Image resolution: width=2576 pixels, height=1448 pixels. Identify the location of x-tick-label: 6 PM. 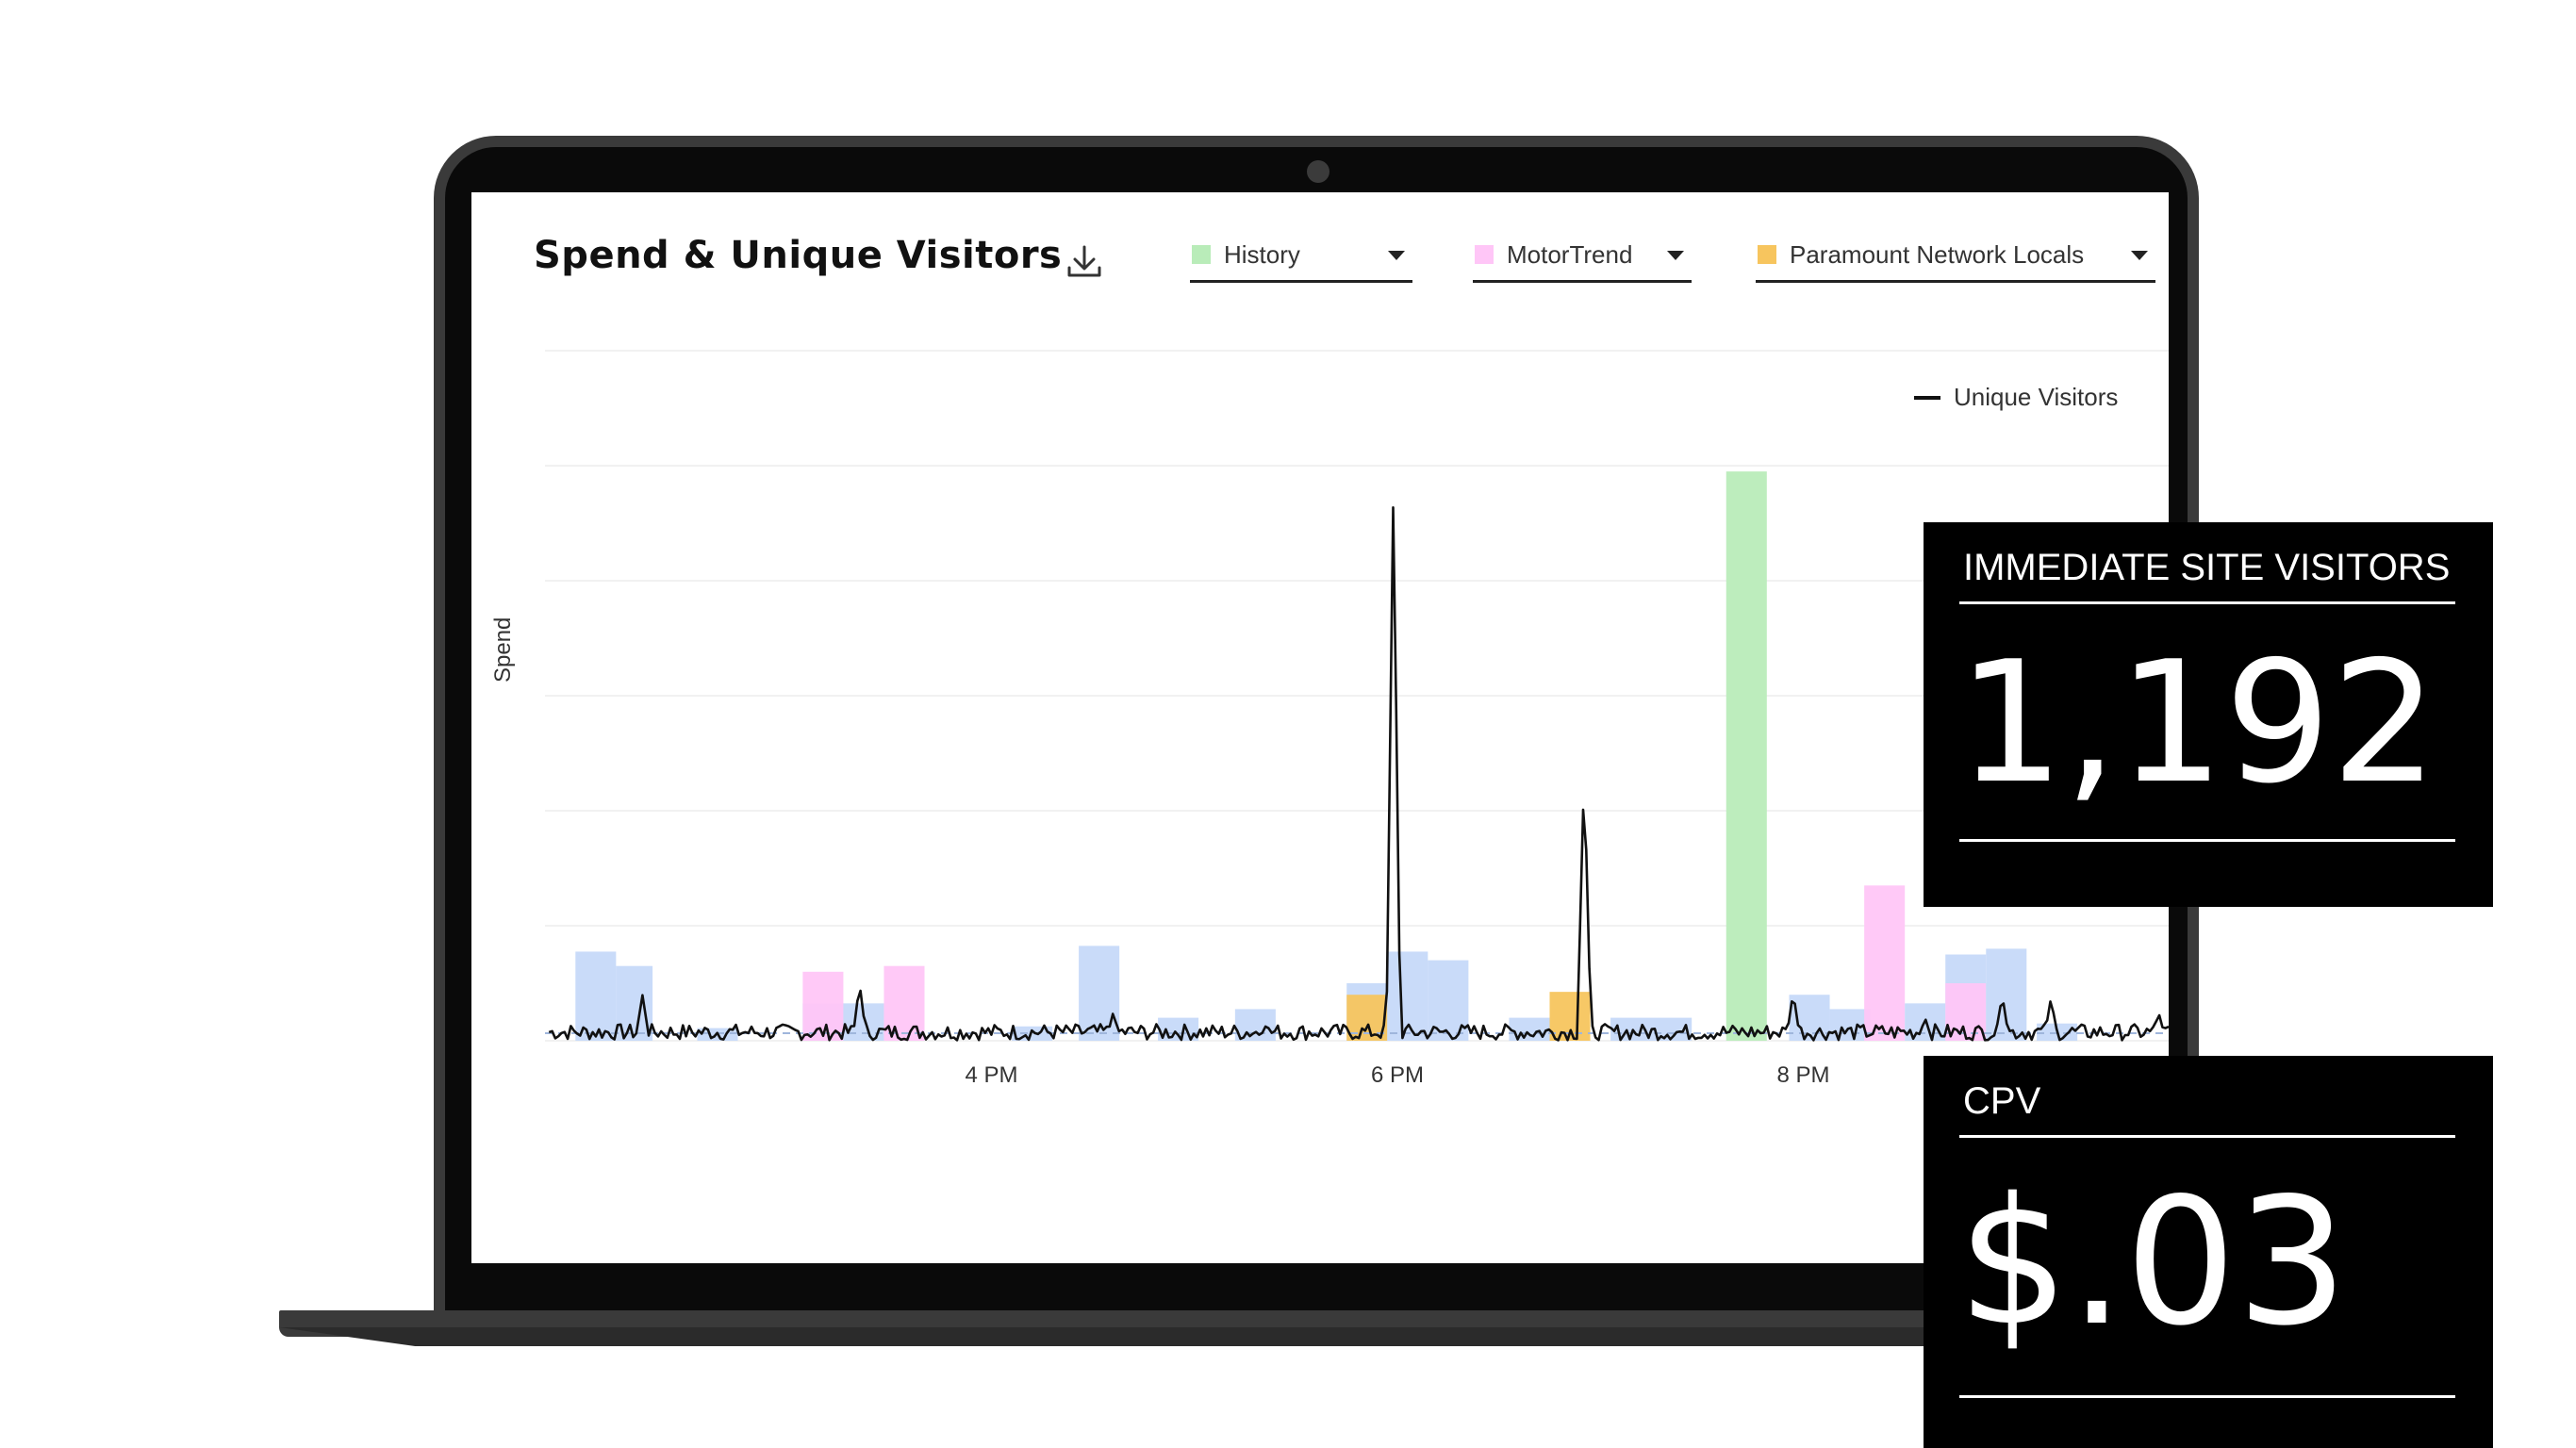
(1397, 1075).